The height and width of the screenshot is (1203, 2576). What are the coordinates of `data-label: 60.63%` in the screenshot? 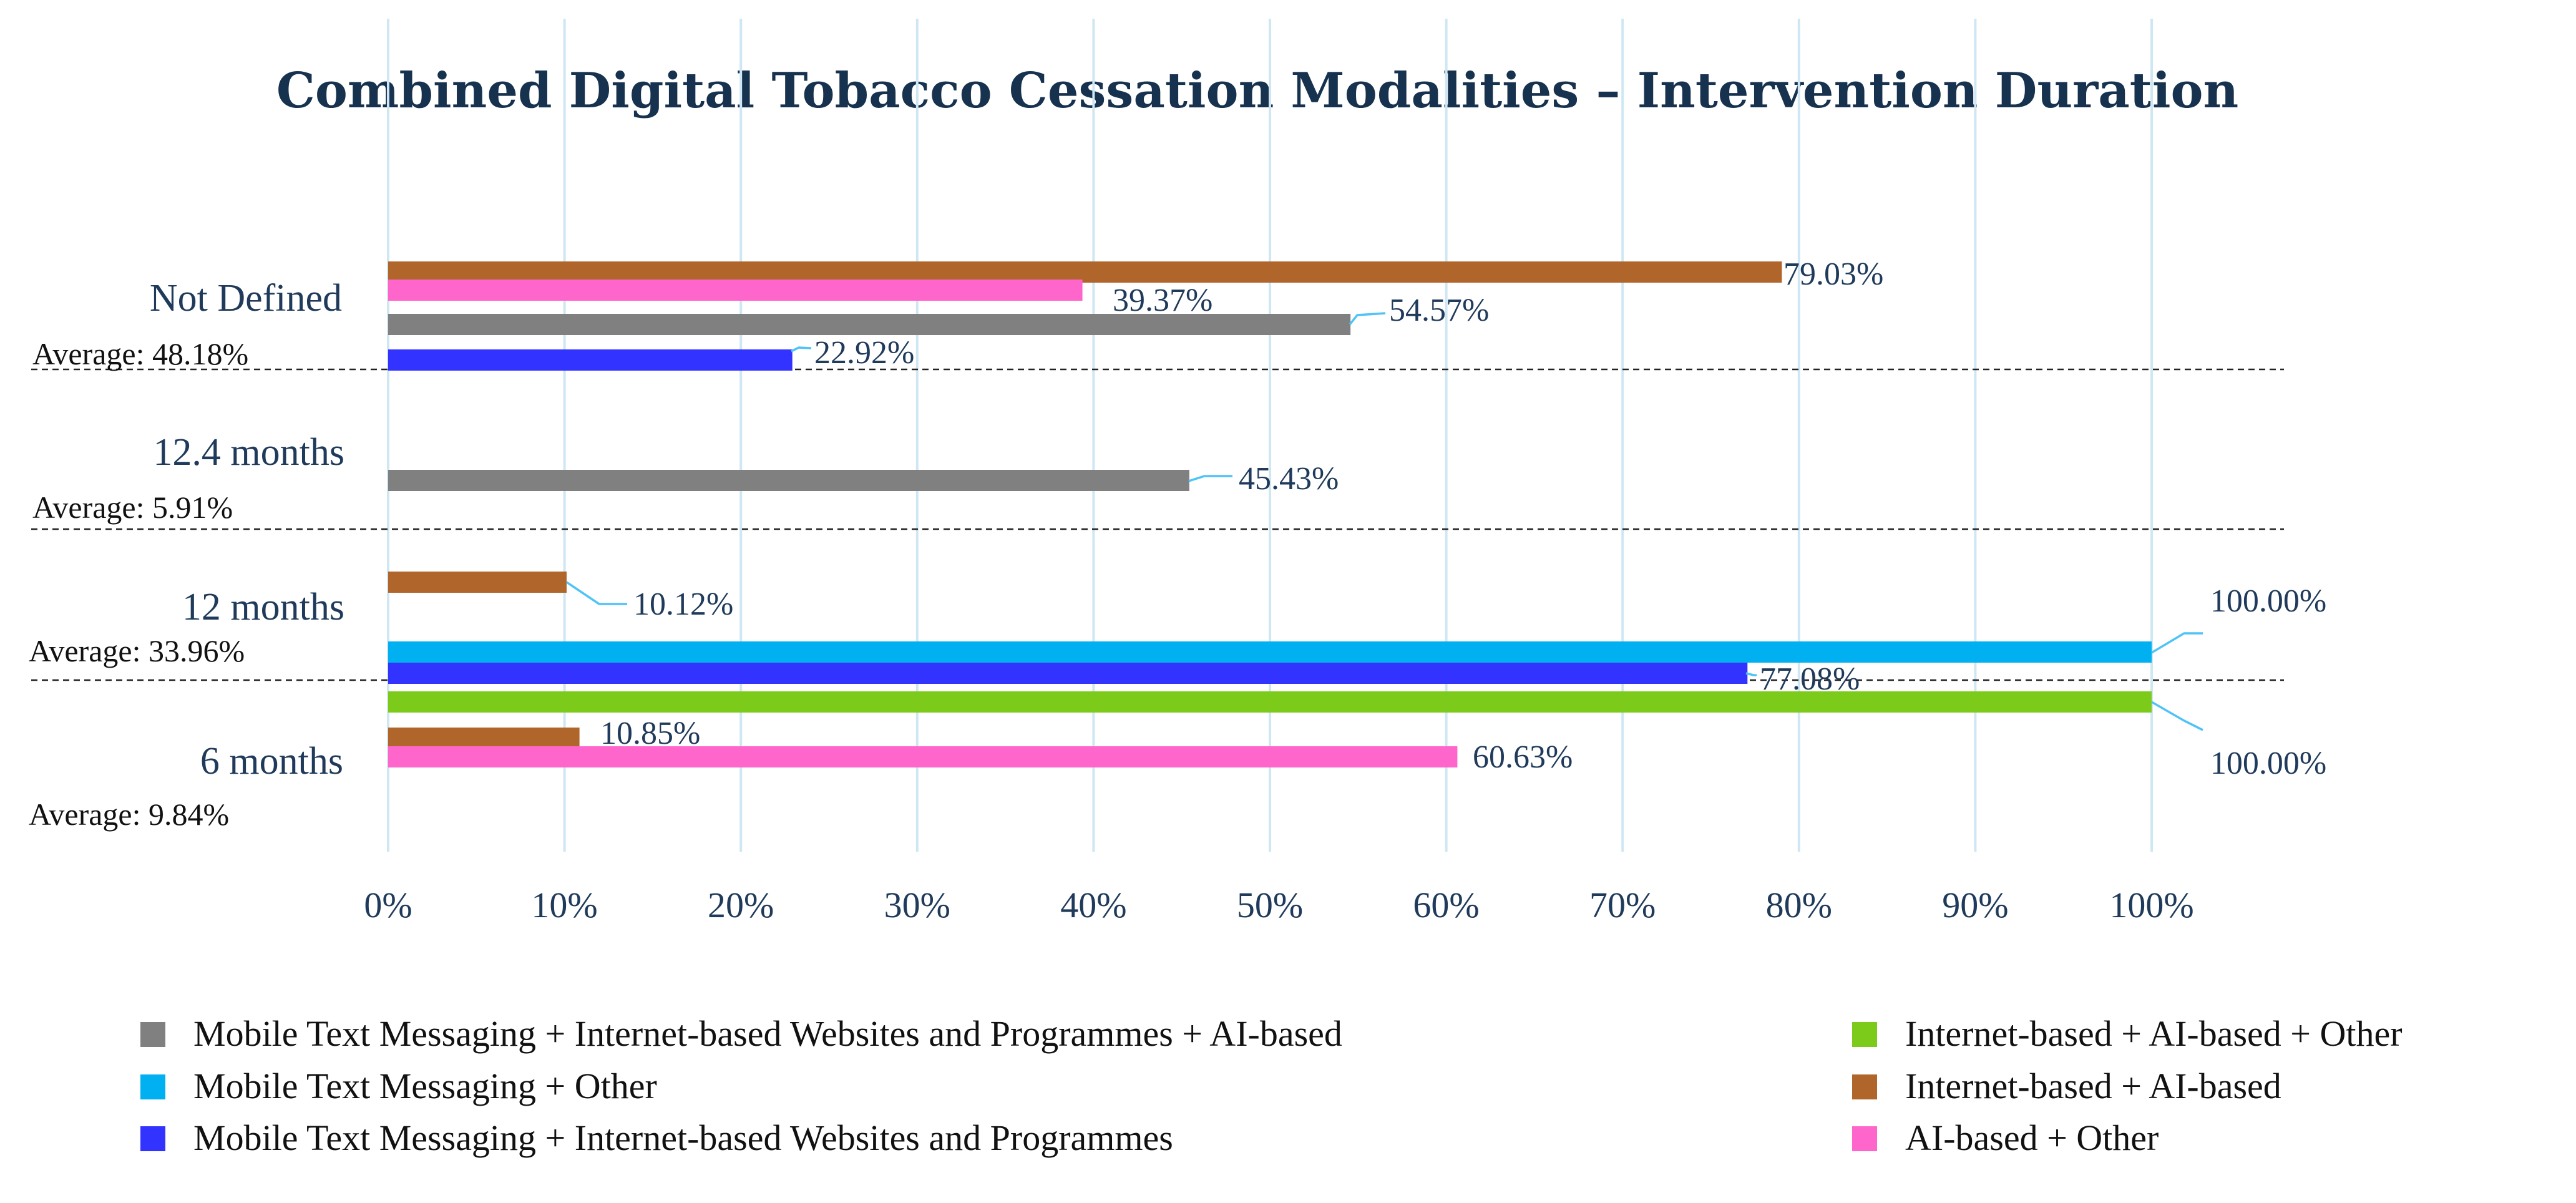 It's located at (1523, 757).